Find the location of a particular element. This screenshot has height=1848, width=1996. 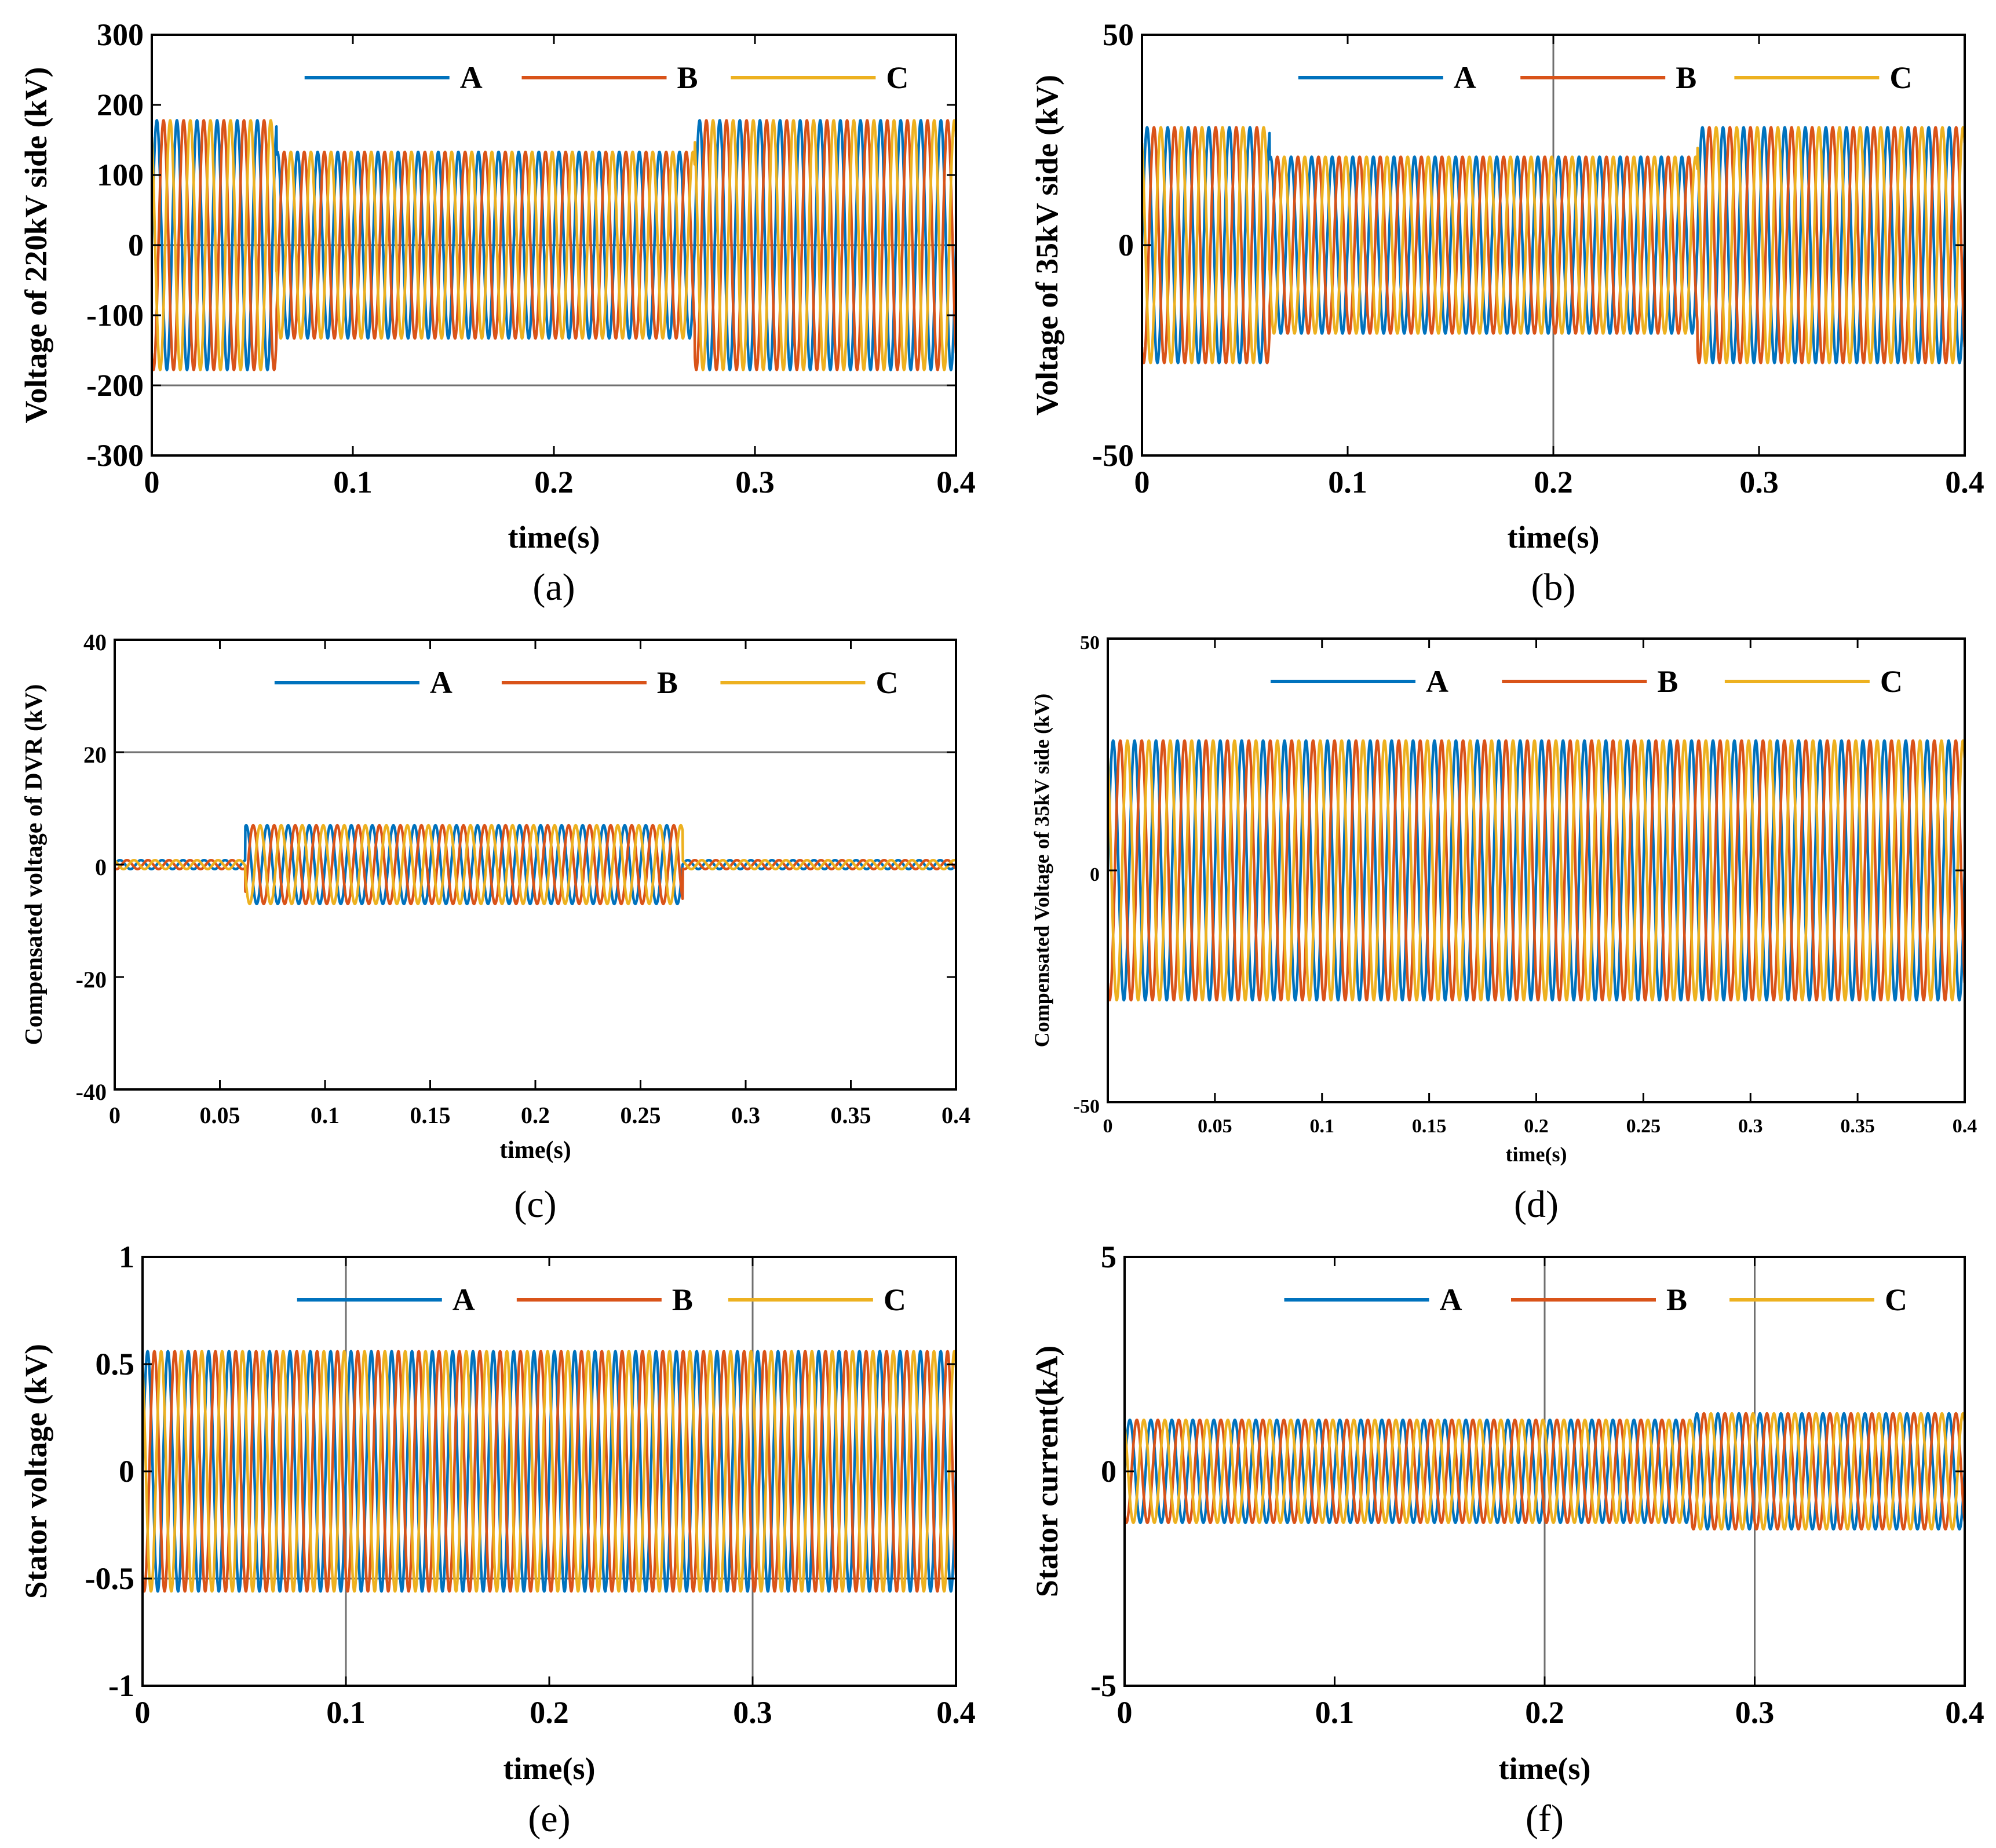

y-tick-label: -100 is located at coordinates (115, 315).